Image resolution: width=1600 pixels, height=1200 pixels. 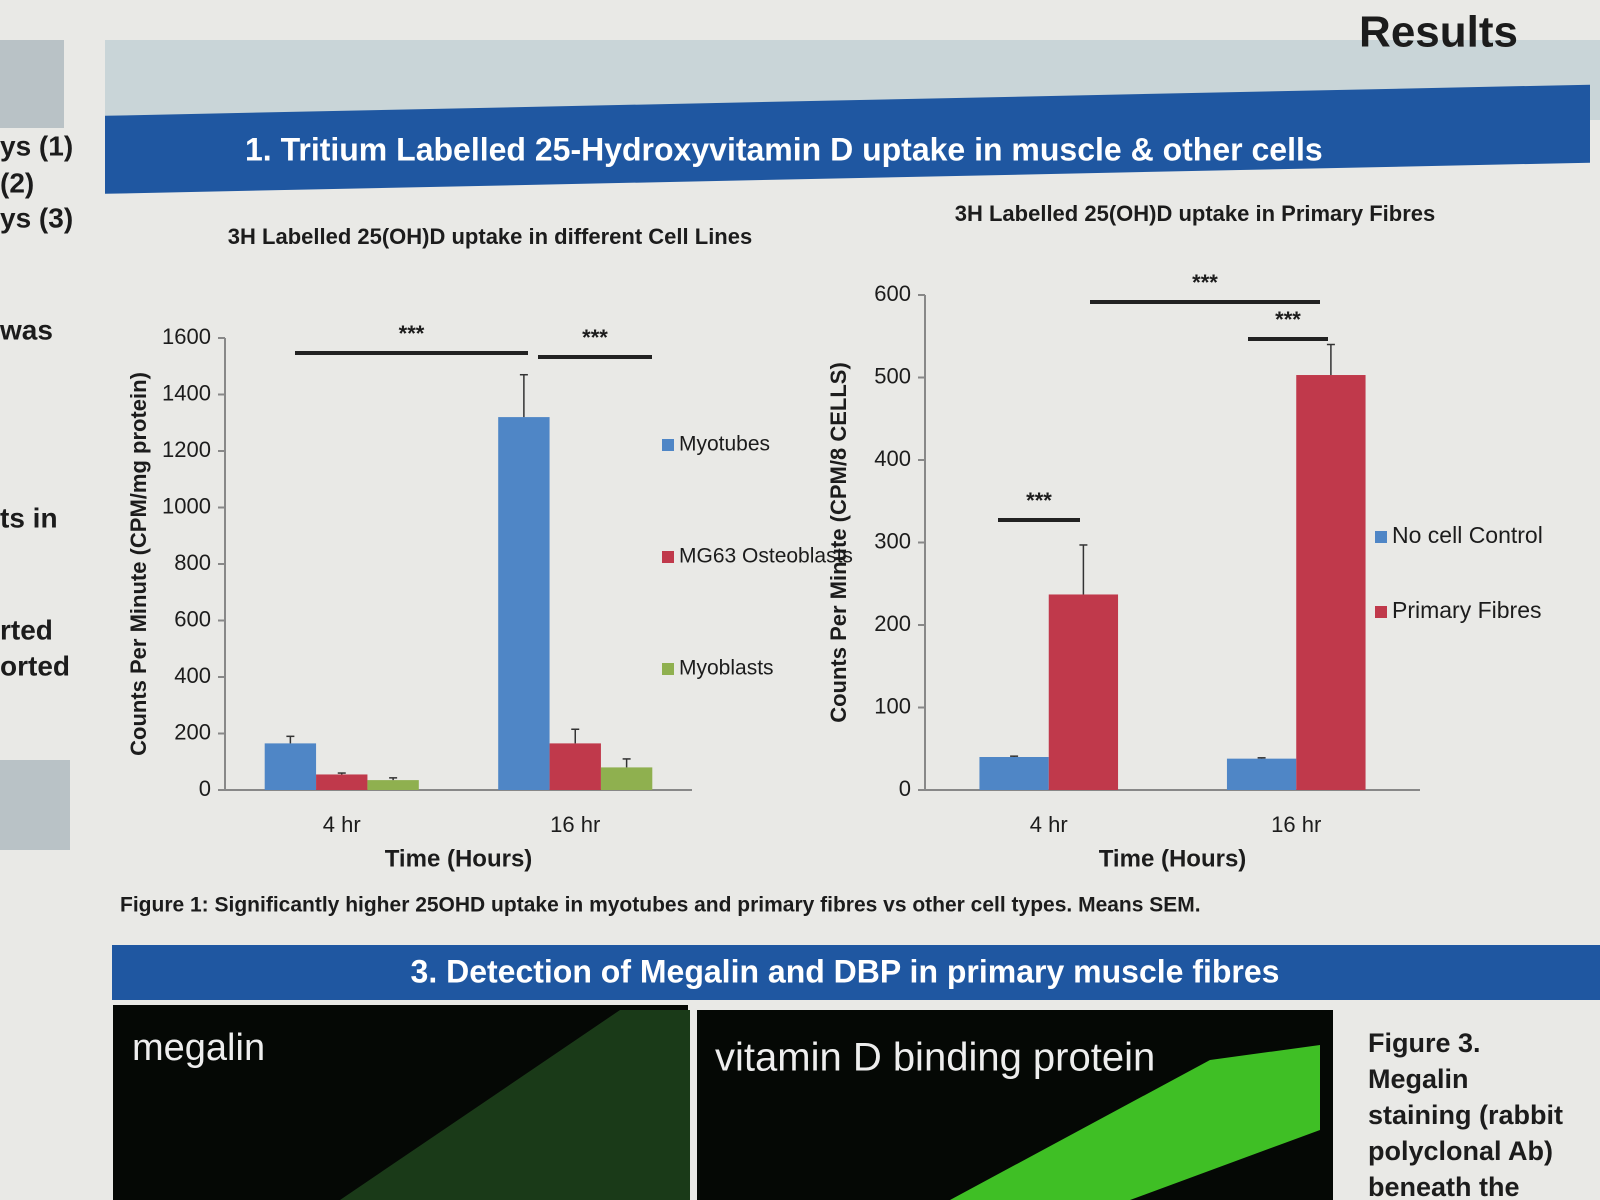 What do you see at coordinates (17, 182) in the screenshot?
I see `sidebar-text: (2)` at bounding box center [17, 182].